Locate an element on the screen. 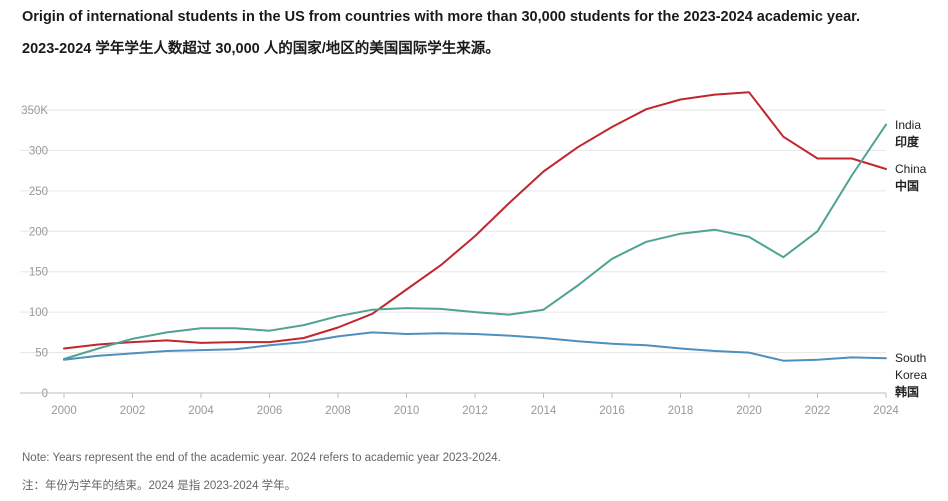 This screenshot has height=501, width=948. series-label-india: India is located at coordinates (908, 125).